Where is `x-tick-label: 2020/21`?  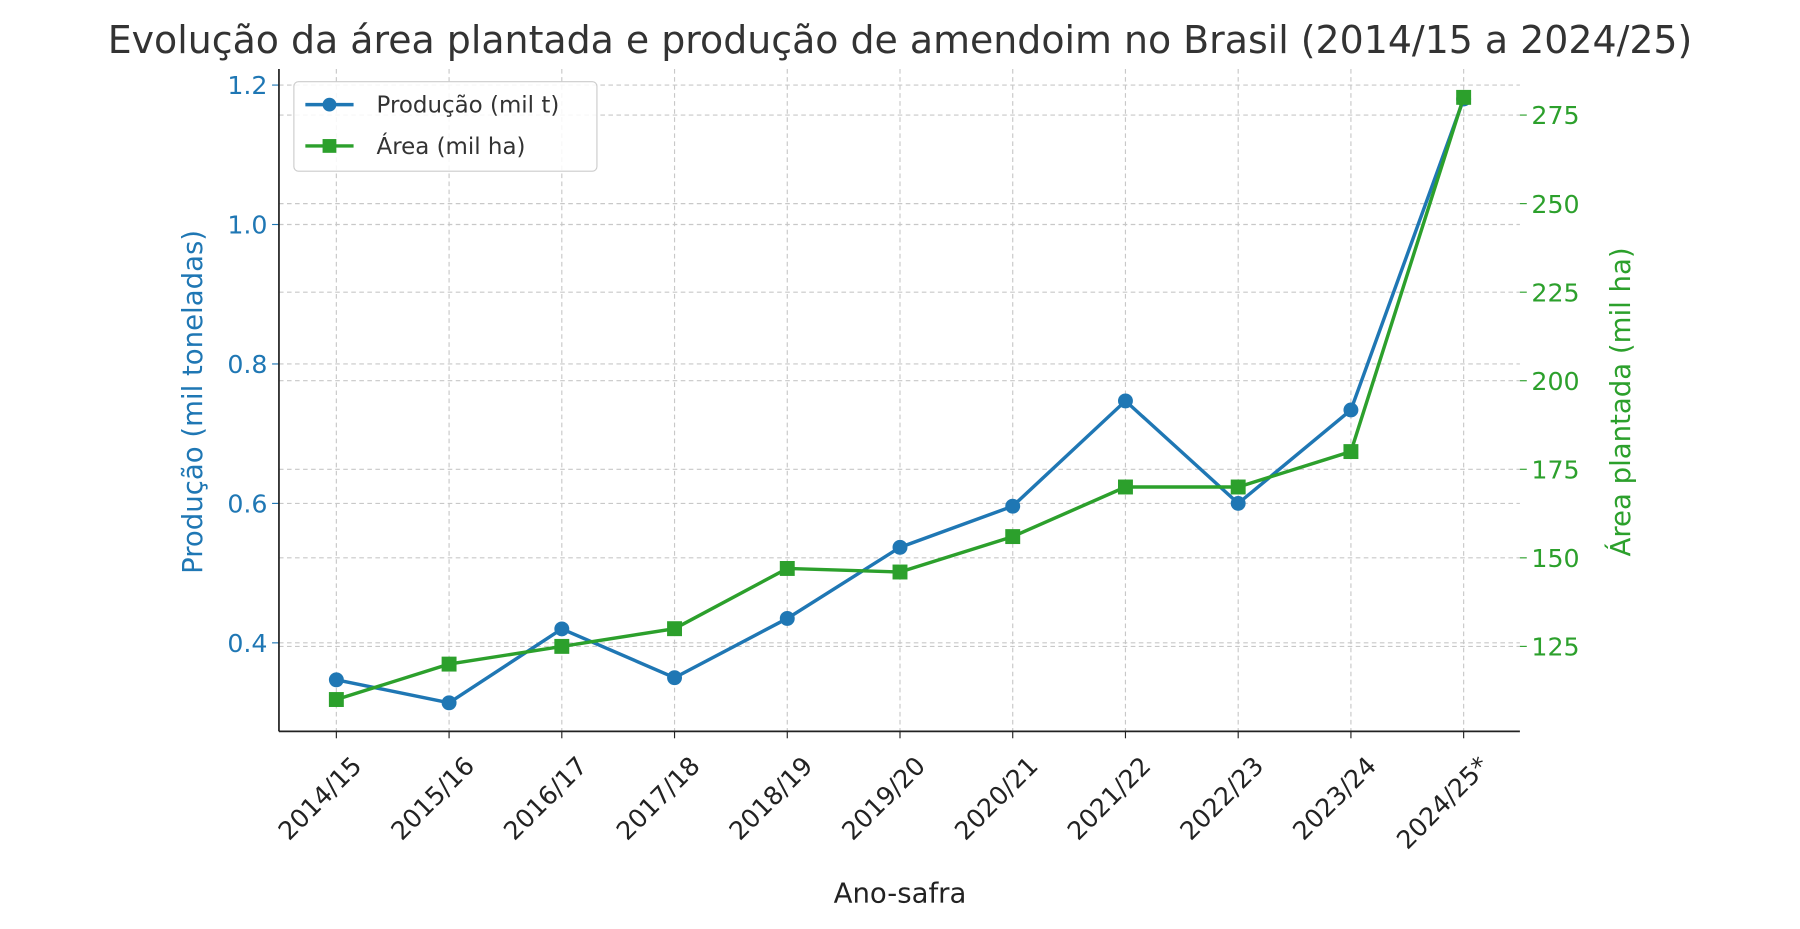 x-tick-label: 2020/21 is located at coordinates (996, 798).